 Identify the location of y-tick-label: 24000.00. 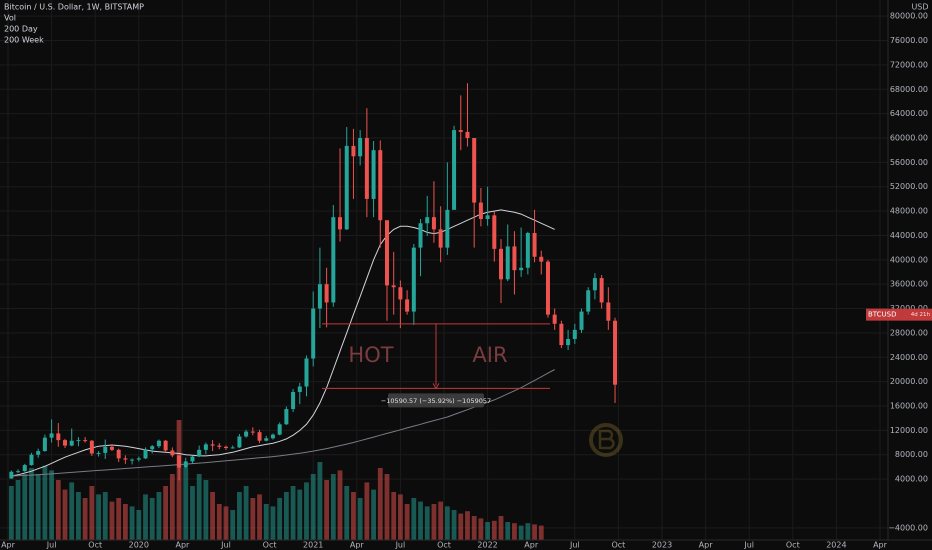
(909, 357).